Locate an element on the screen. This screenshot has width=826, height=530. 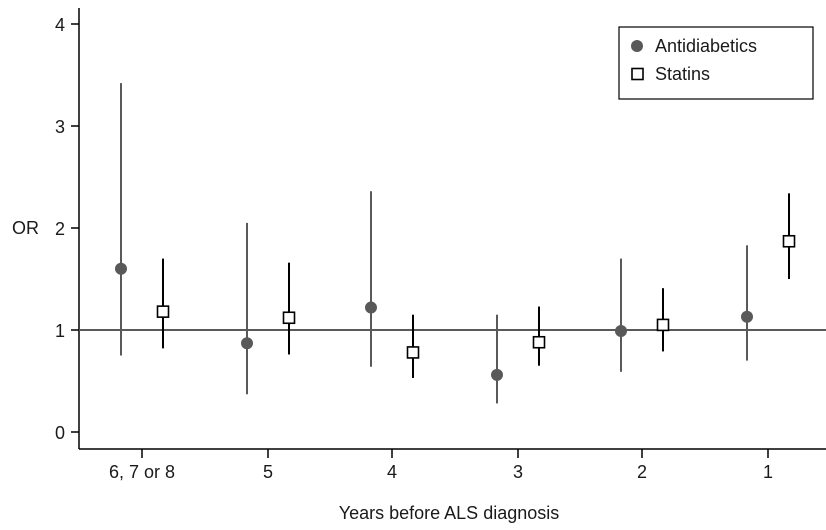
y-tick-label: 2 is located at coordinates (60, 229).